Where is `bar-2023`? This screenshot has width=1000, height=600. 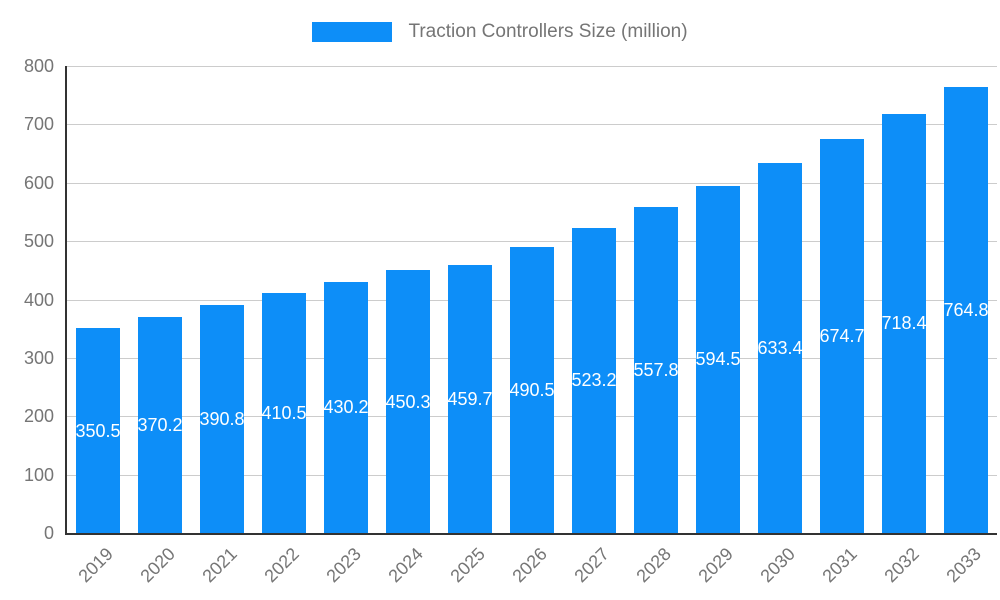
bar-2023 is located at coordinates (346, 407).